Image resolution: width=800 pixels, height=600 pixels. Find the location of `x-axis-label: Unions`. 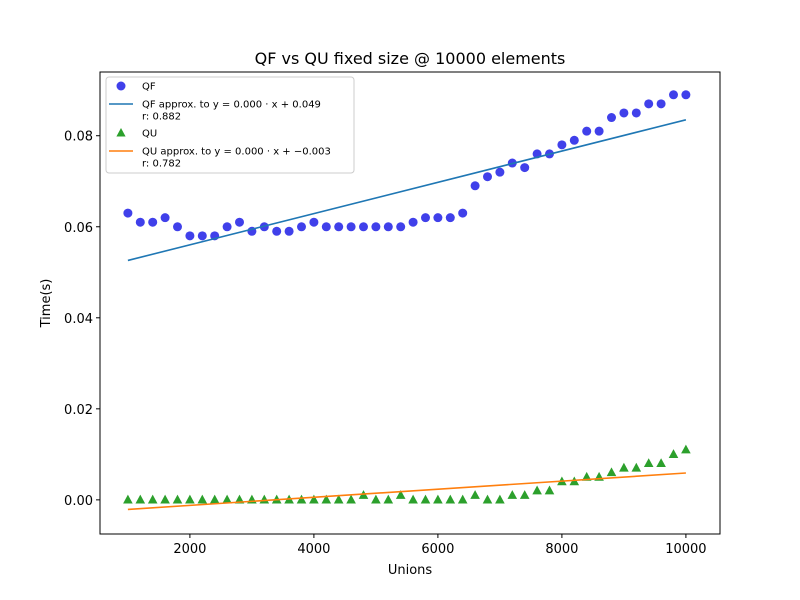

x-axis-label: Unions is located at coordinates (410, 570).